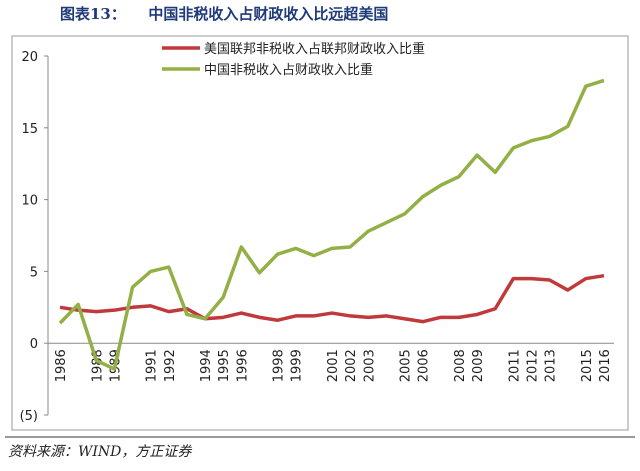 This screenshot has width=640, height=471. Describe the element at coordinates (29, 416) in the screenshot. I see `y-tick-label: (5)` at that location.